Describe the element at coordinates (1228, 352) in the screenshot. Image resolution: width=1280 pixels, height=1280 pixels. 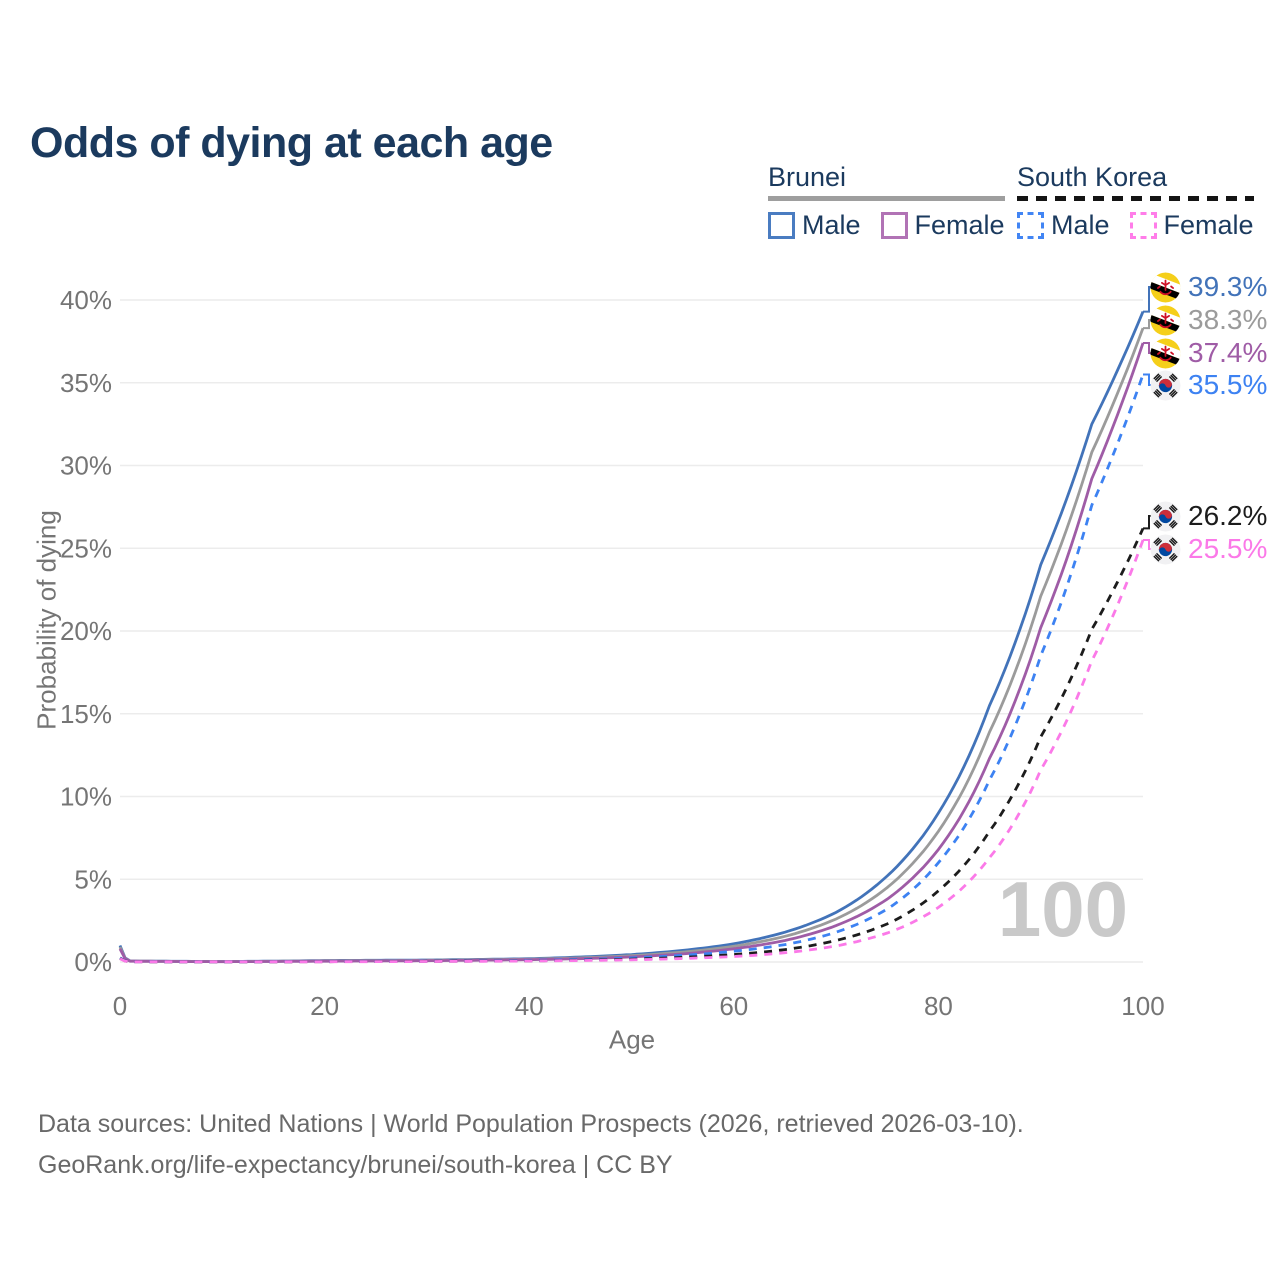
I see `end-label-value-brunei-female: 37.4%` at that location.